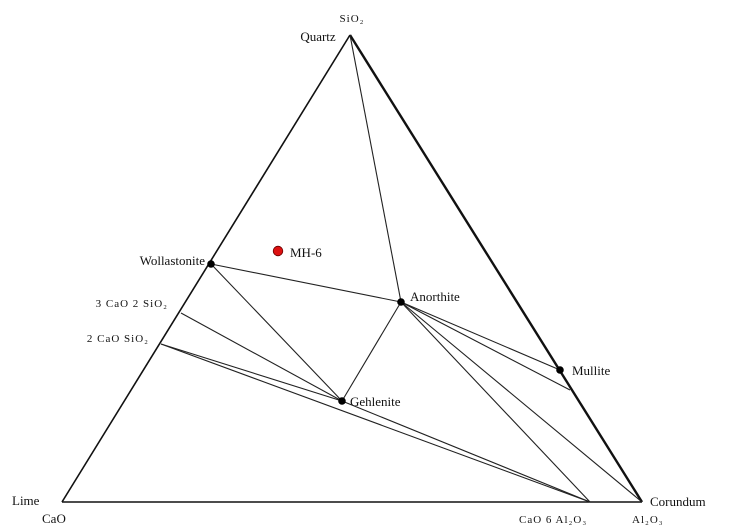  Describe the element at coordinates (306, 283) in the screenshot. I see `tieline-wollastonite-anorthite` at that location.